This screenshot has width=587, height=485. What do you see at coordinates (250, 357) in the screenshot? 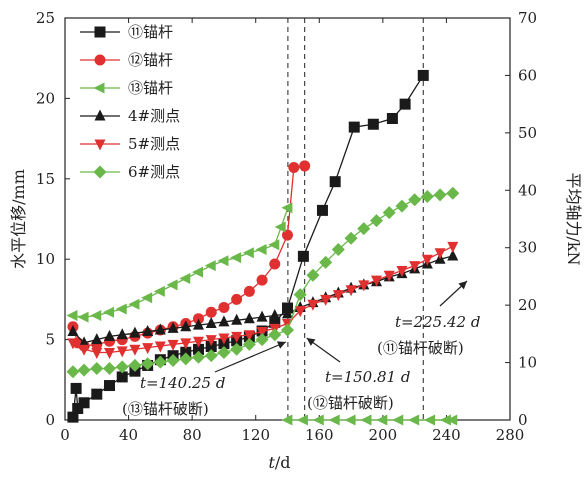
I see `annotation-arrow` at bounding box center [250, 357].